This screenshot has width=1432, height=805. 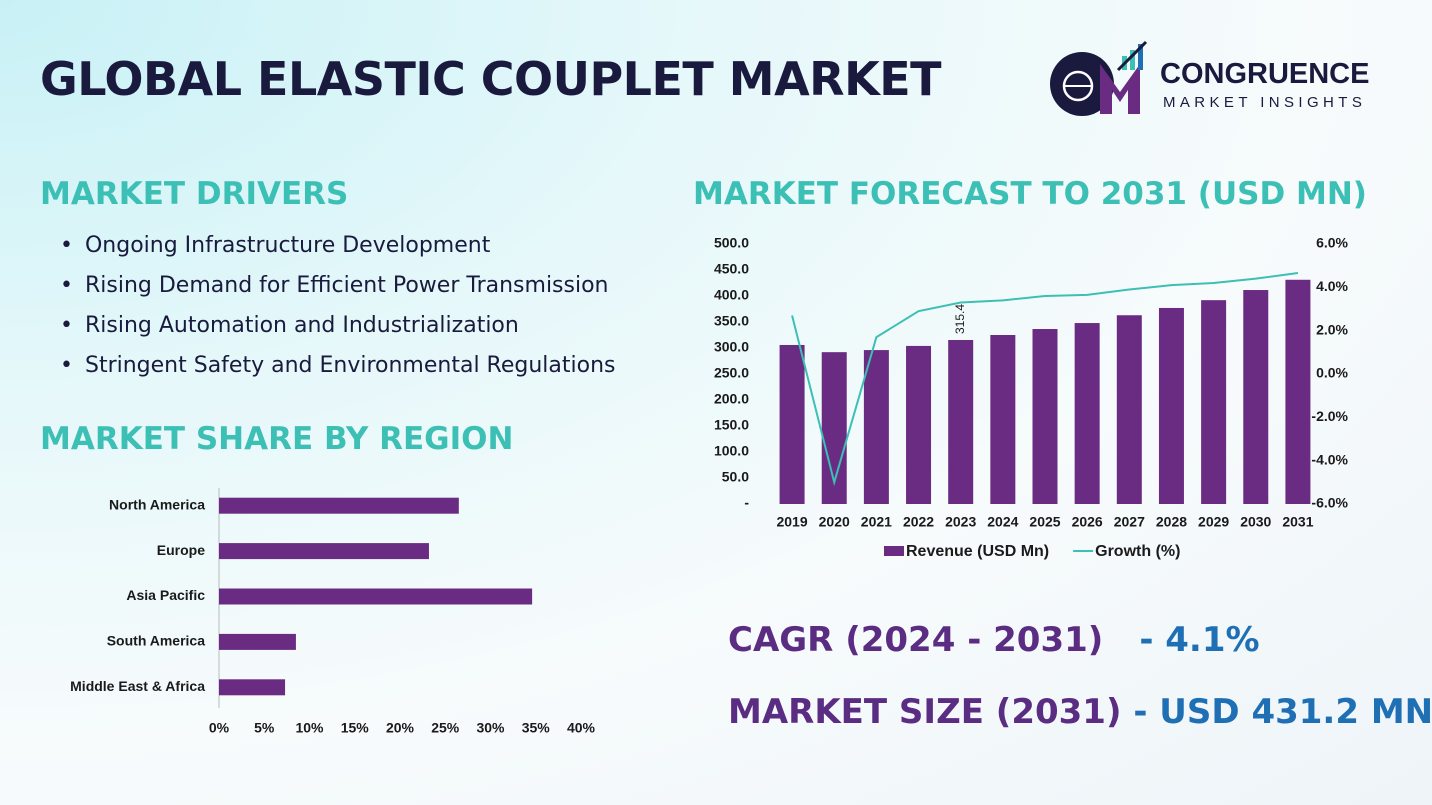 What do you see at coordinates (731, 451) in the screenshot?
I see `y-tick-label: 100.0` at bounding box center [731, 451].